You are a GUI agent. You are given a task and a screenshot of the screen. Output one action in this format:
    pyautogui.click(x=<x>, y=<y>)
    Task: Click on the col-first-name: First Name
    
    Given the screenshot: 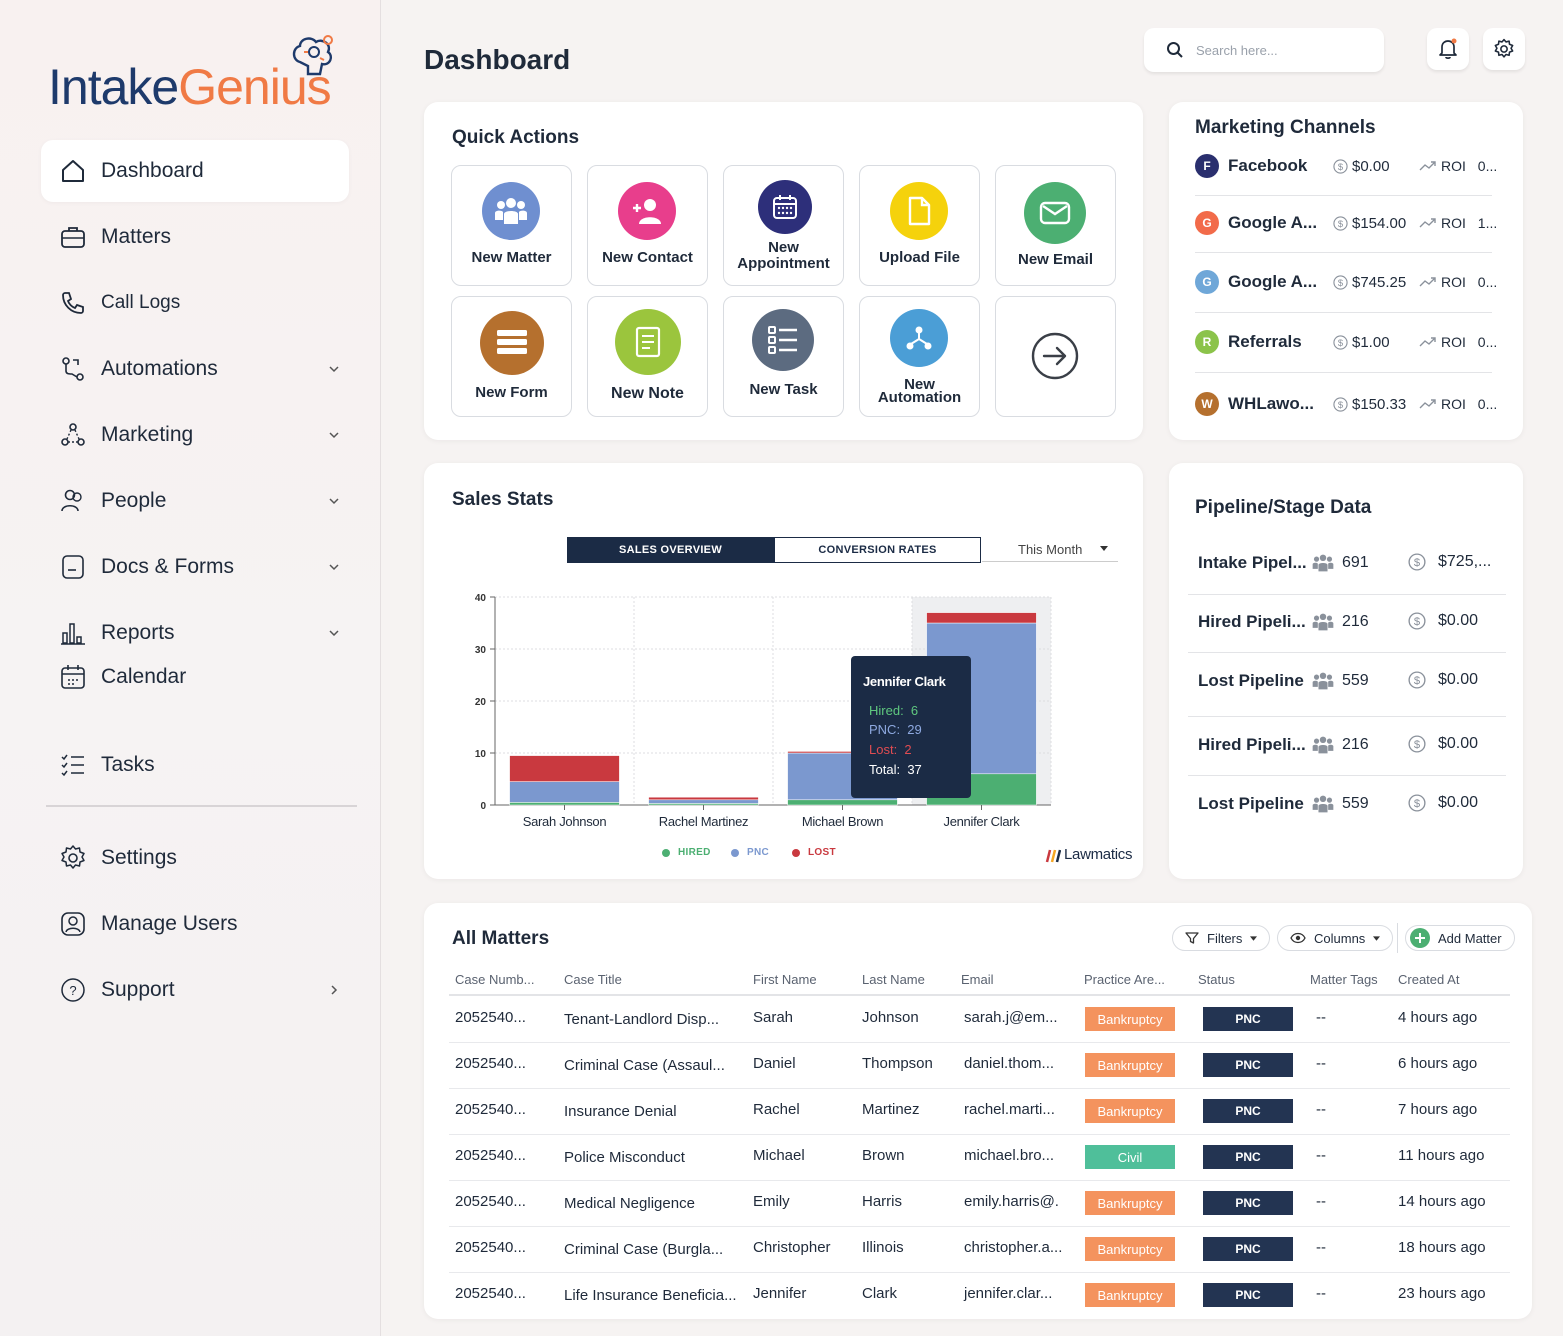 What is the action you would take?
    pyautogui.click(x=785, y=979)
    